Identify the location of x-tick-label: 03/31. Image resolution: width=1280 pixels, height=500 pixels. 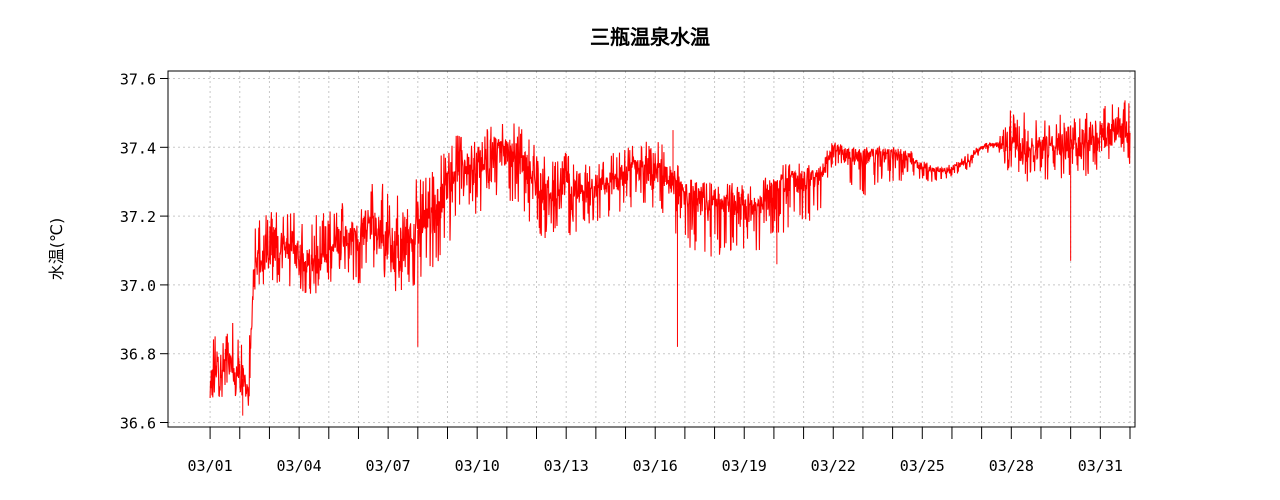
(1100, 466).